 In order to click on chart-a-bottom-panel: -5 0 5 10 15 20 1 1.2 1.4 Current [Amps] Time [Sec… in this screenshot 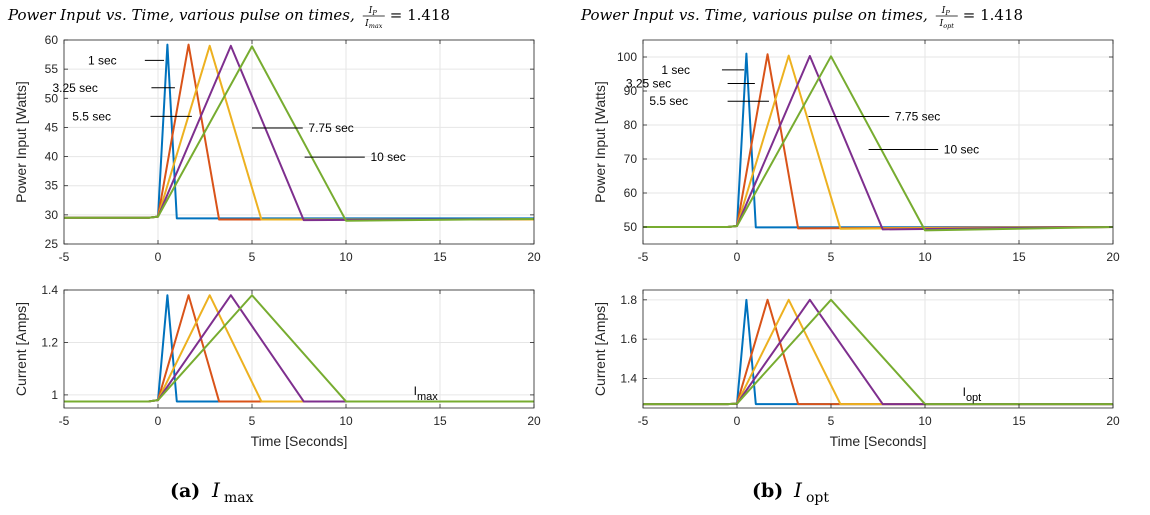, I will do `click(277, 366)`.